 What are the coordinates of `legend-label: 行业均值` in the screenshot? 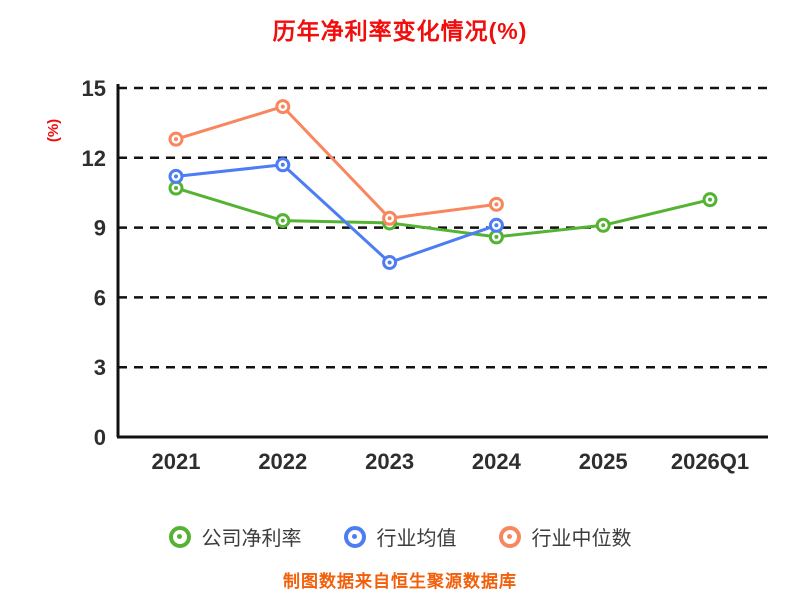 It's located at (416, 539).